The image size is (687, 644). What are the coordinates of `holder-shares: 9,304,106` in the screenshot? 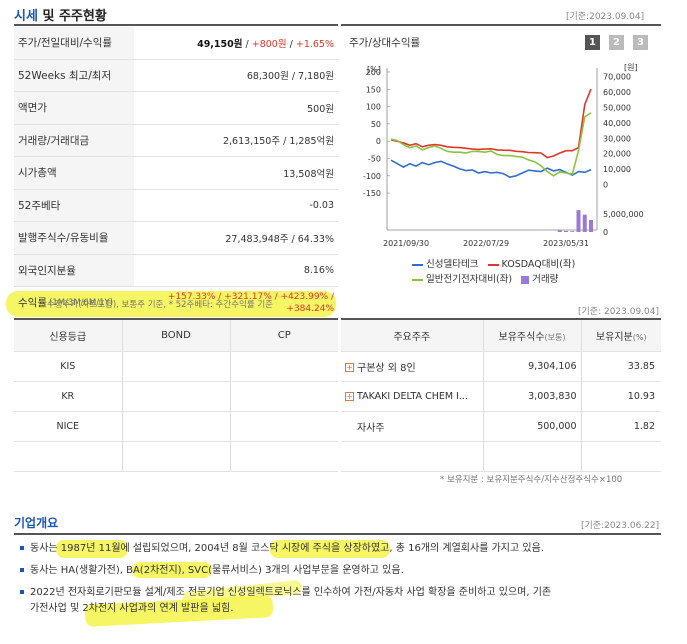 It's located at (532, 366).